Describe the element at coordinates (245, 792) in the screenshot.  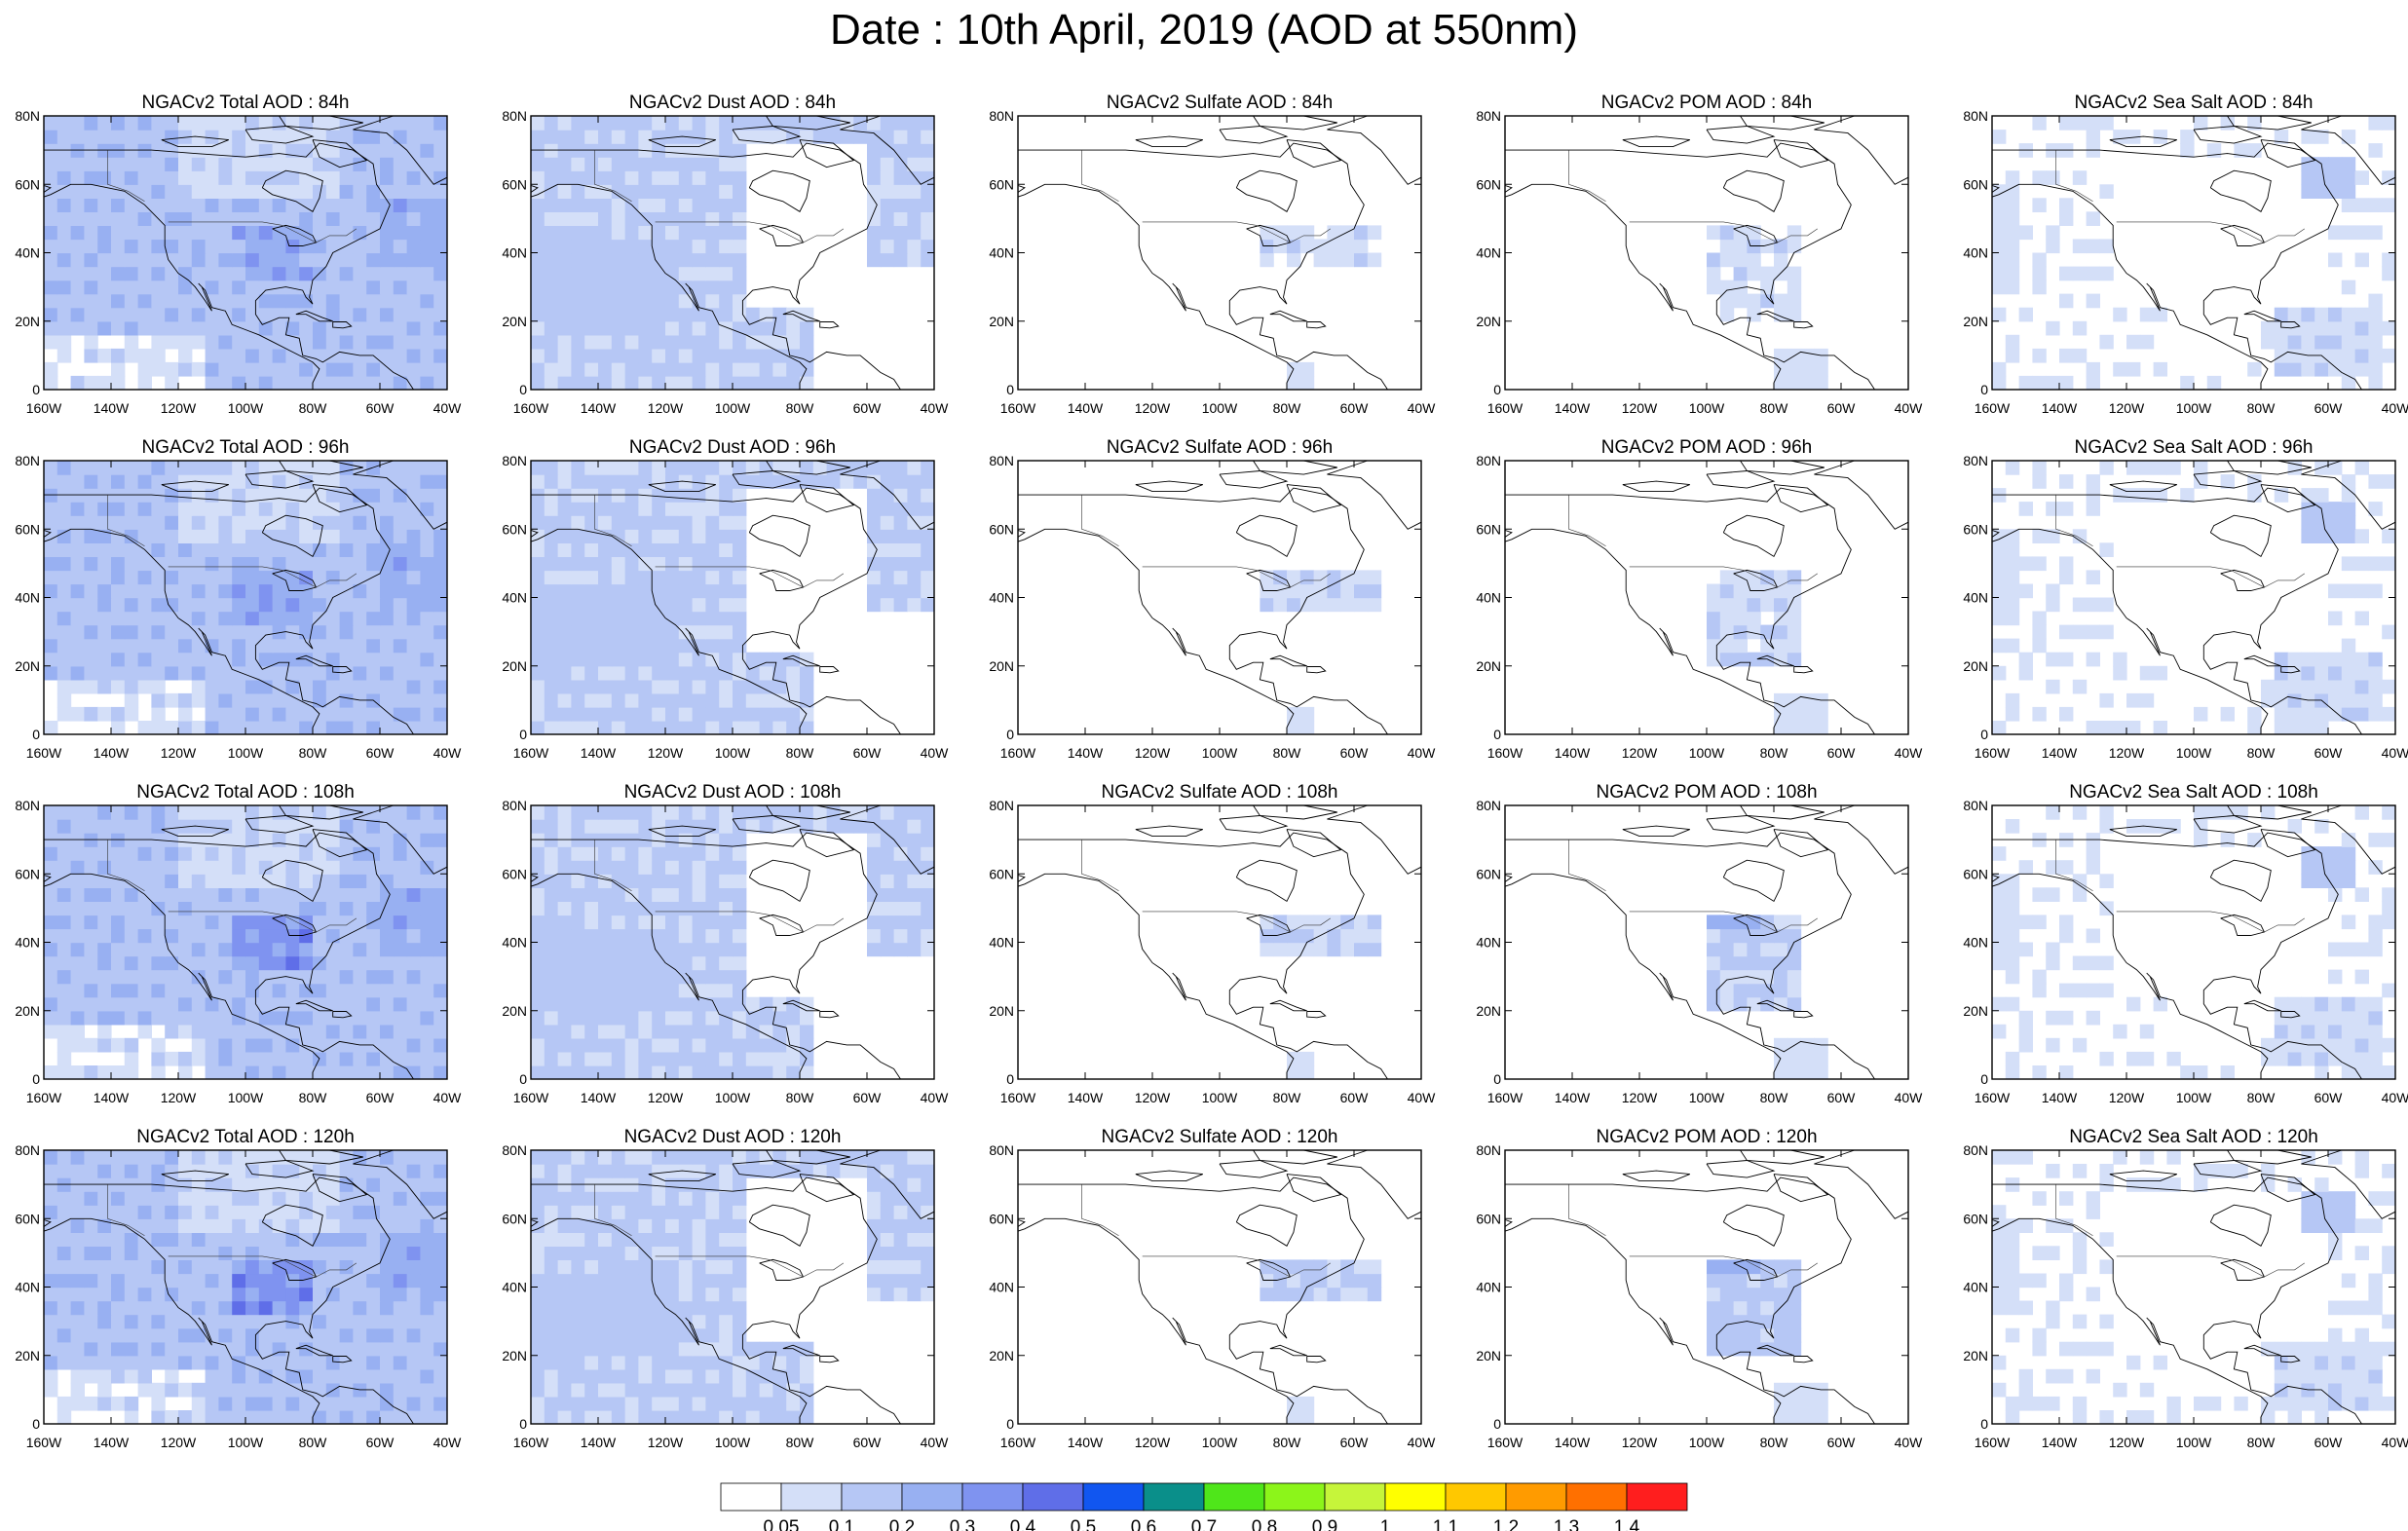
I see `panel-title: NGACv2 Total AOD : 108h` at that location.